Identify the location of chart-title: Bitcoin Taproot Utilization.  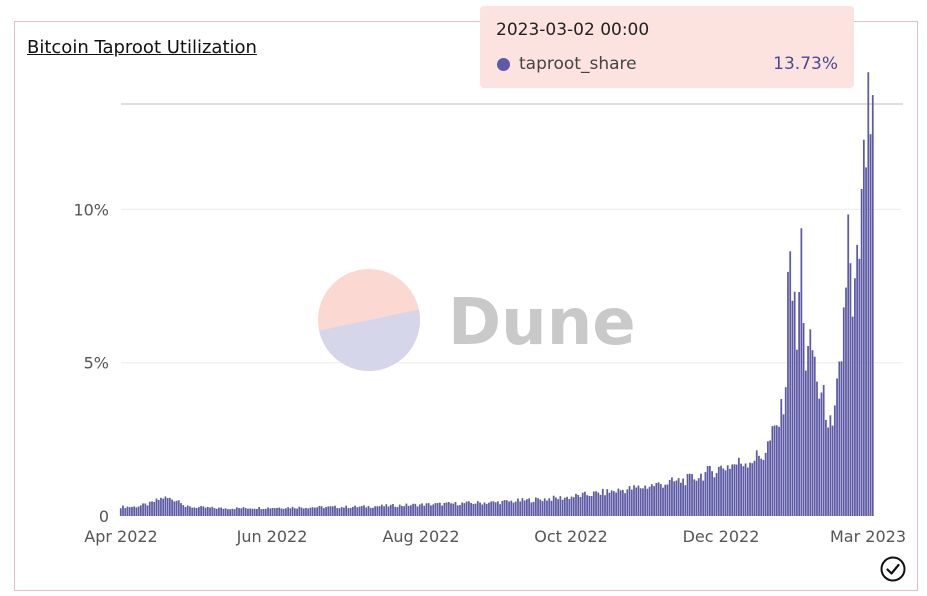
(142, 47).